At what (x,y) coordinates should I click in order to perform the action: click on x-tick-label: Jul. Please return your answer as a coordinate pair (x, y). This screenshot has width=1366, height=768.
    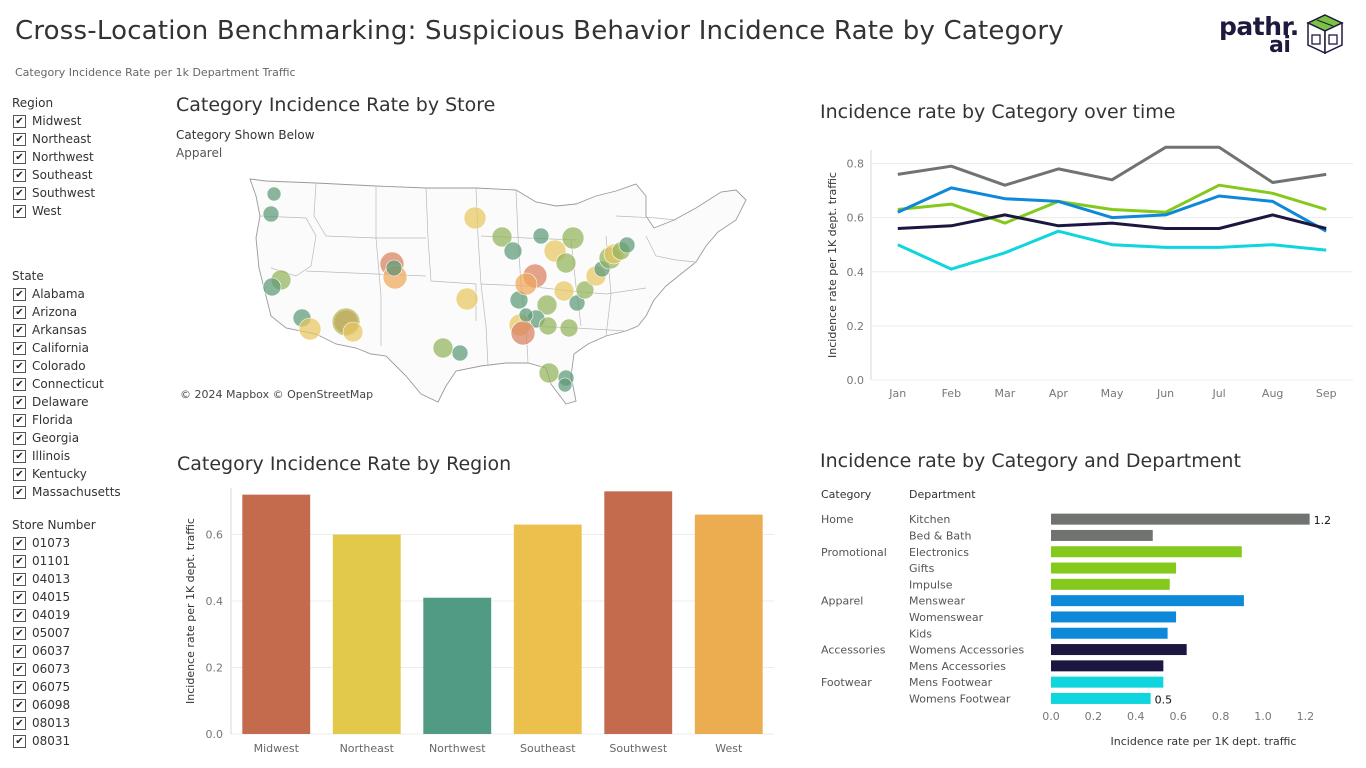
    Looking at the image, I should click on (1218, 393).